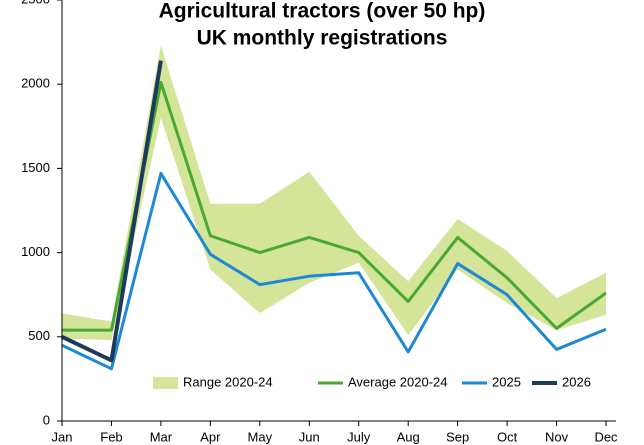 The height and width of the screenshot is (445, 644). I want to click on x-tick-label: May, so click(260, 436).